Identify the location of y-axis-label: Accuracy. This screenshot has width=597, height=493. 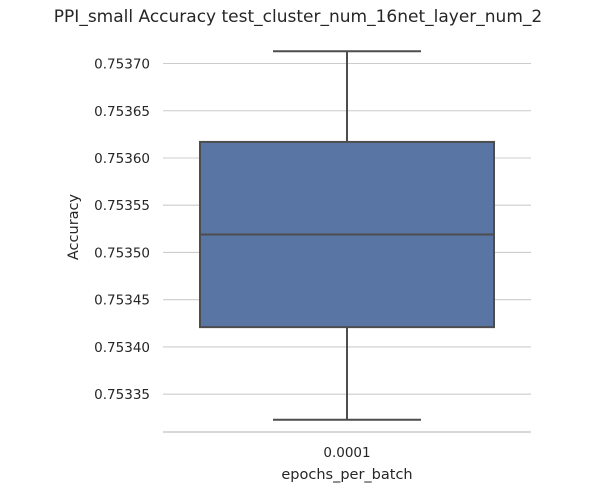
(74, 226).